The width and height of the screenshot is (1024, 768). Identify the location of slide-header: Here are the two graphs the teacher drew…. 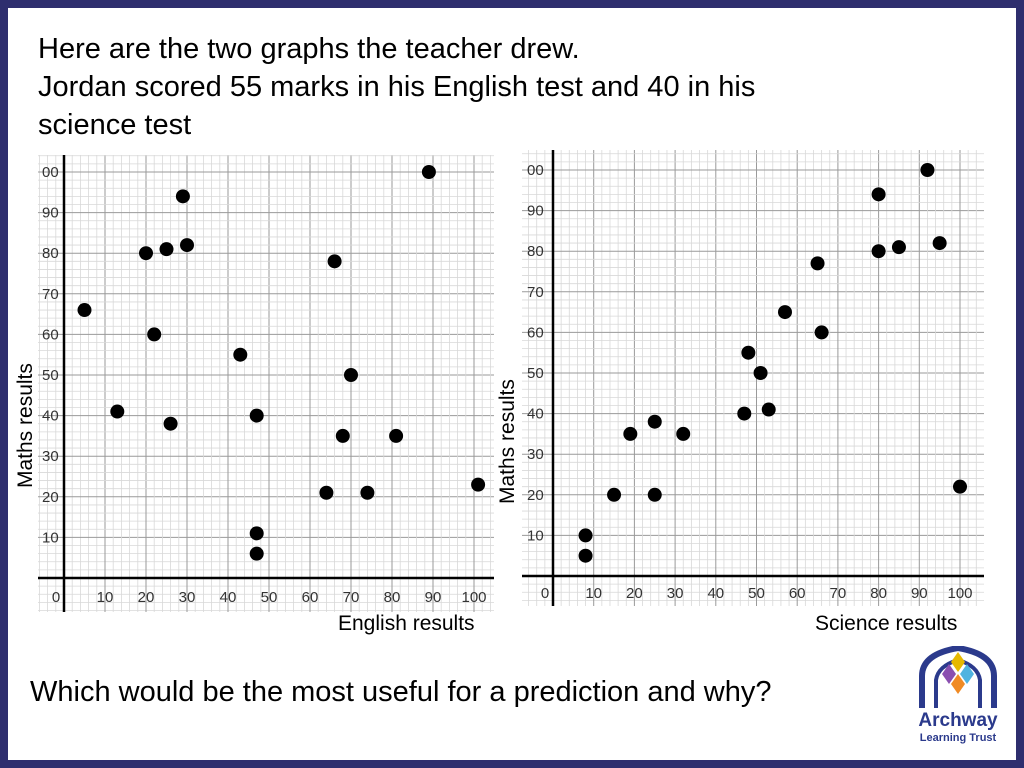
(488, 87).